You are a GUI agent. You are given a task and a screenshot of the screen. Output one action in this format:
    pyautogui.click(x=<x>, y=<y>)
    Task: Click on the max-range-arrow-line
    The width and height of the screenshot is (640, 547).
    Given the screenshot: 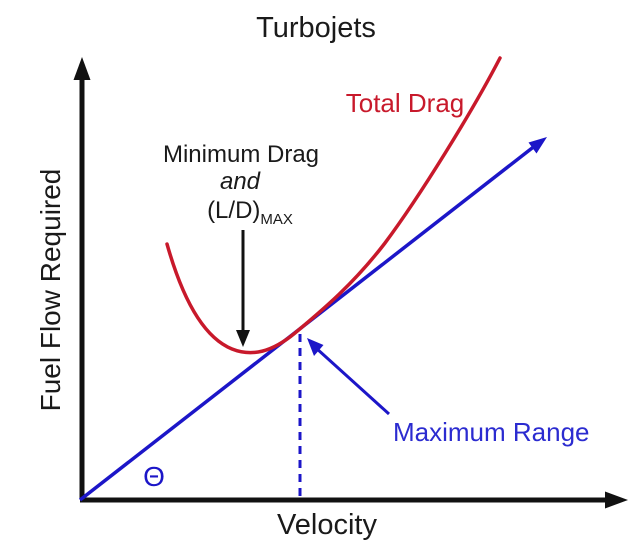 What is the action you would take?
    pyautogui.click(x=352, y=381)
    